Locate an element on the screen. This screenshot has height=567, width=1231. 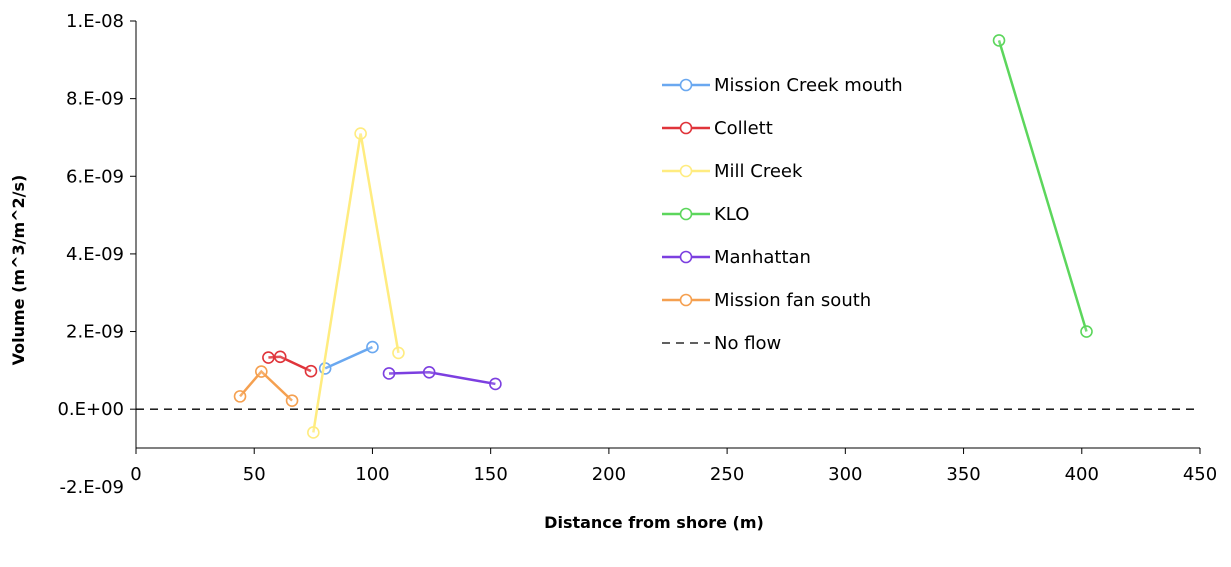
series-line-mission-fan-south is located at coordinates (266, 385).